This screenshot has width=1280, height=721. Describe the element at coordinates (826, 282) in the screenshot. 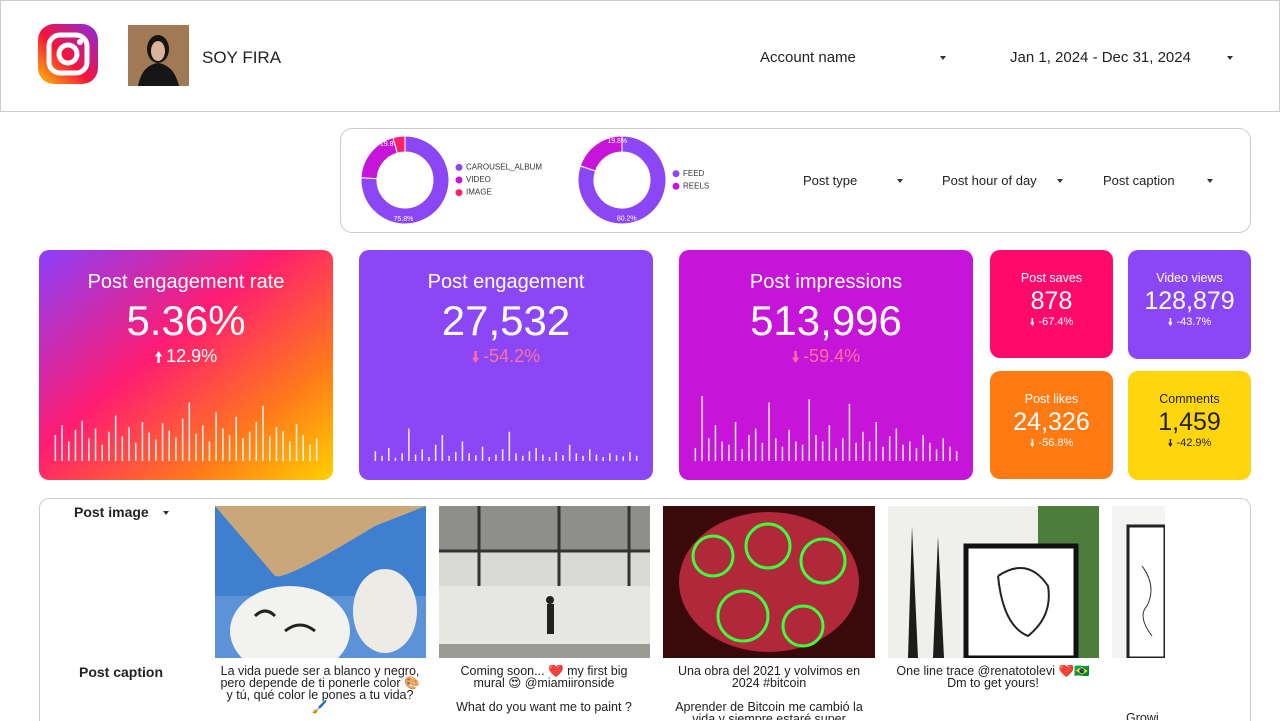

I see `kpi-title: Post impressions` at that location.